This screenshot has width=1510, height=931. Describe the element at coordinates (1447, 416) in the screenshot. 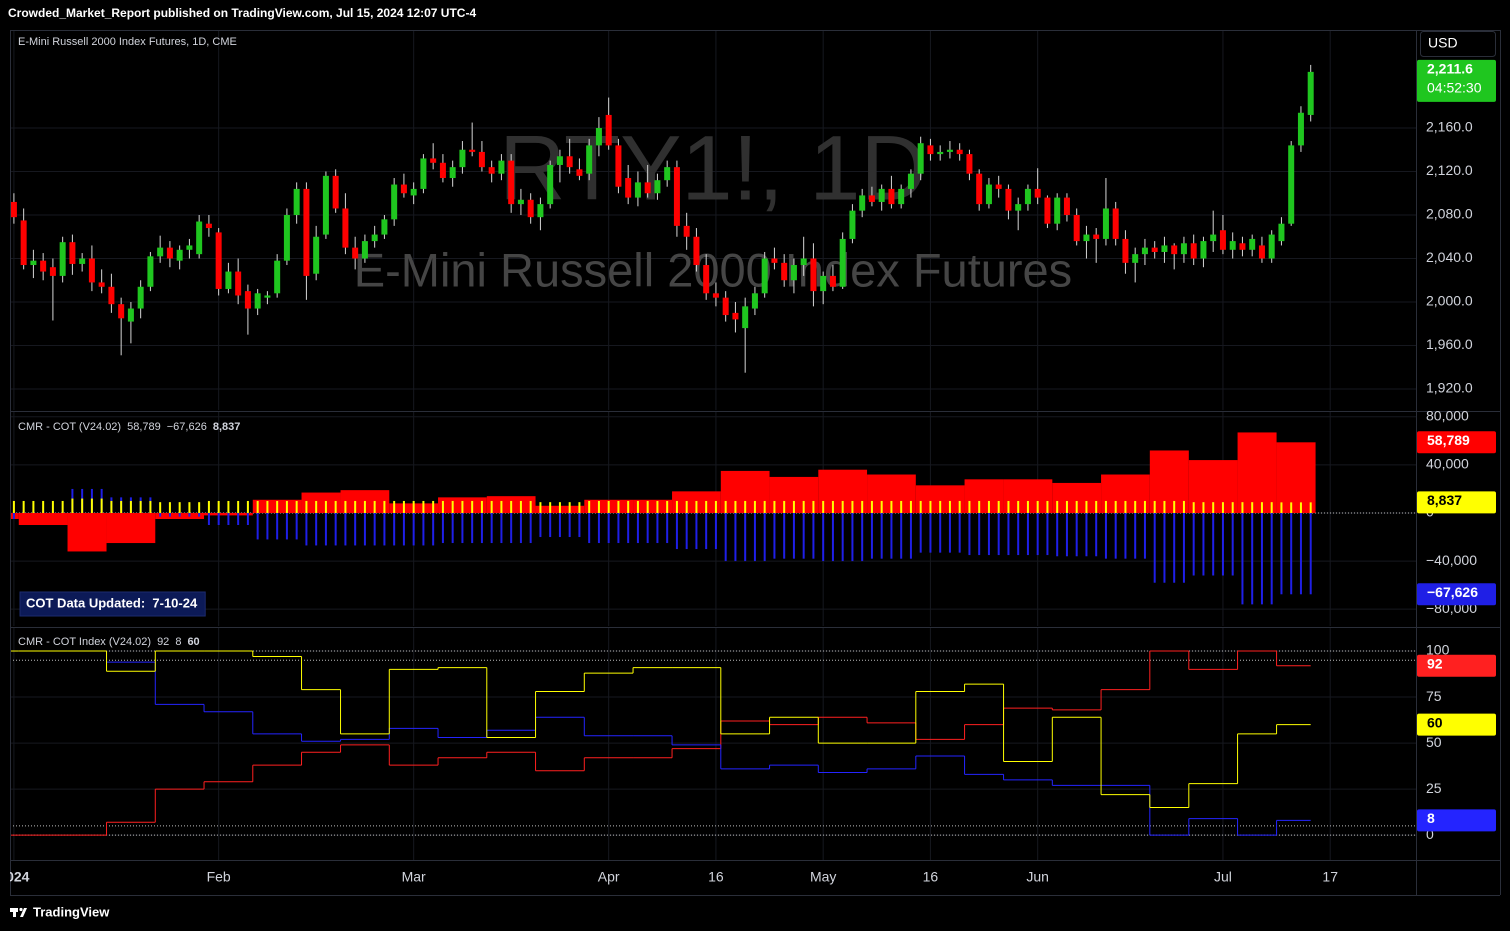

I see `y-tick-label: 80,000` at that location.